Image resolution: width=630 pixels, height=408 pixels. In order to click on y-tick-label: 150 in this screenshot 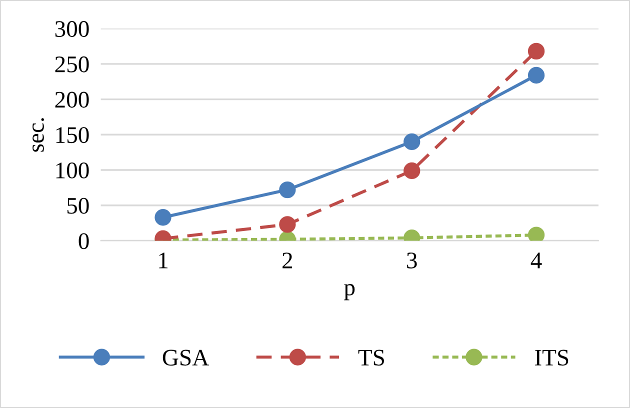, I will do `click(72, 135)`.